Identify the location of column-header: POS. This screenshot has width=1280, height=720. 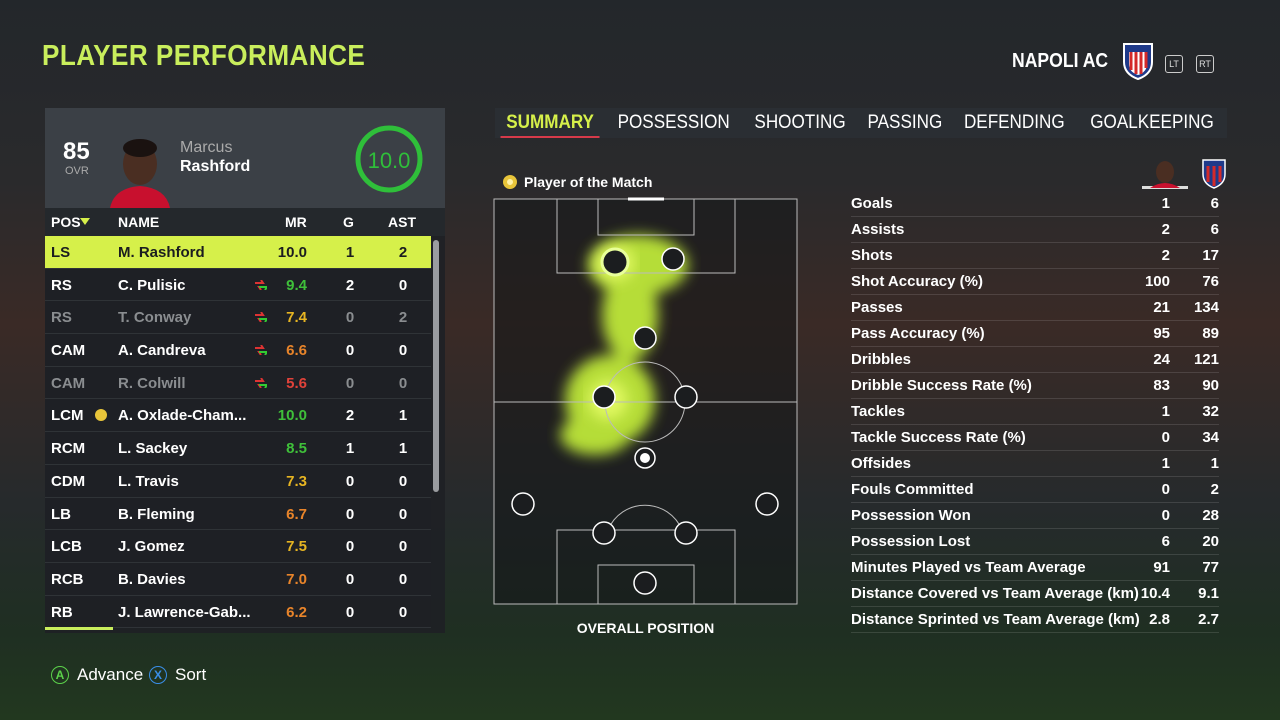
(66, 222).